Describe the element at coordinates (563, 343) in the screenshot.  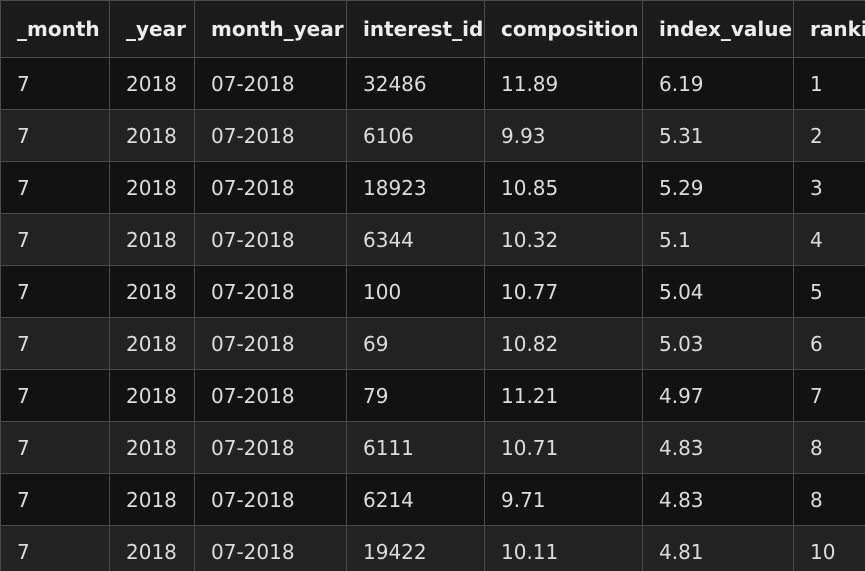
I see `cell-composition: 10.82` at that location.